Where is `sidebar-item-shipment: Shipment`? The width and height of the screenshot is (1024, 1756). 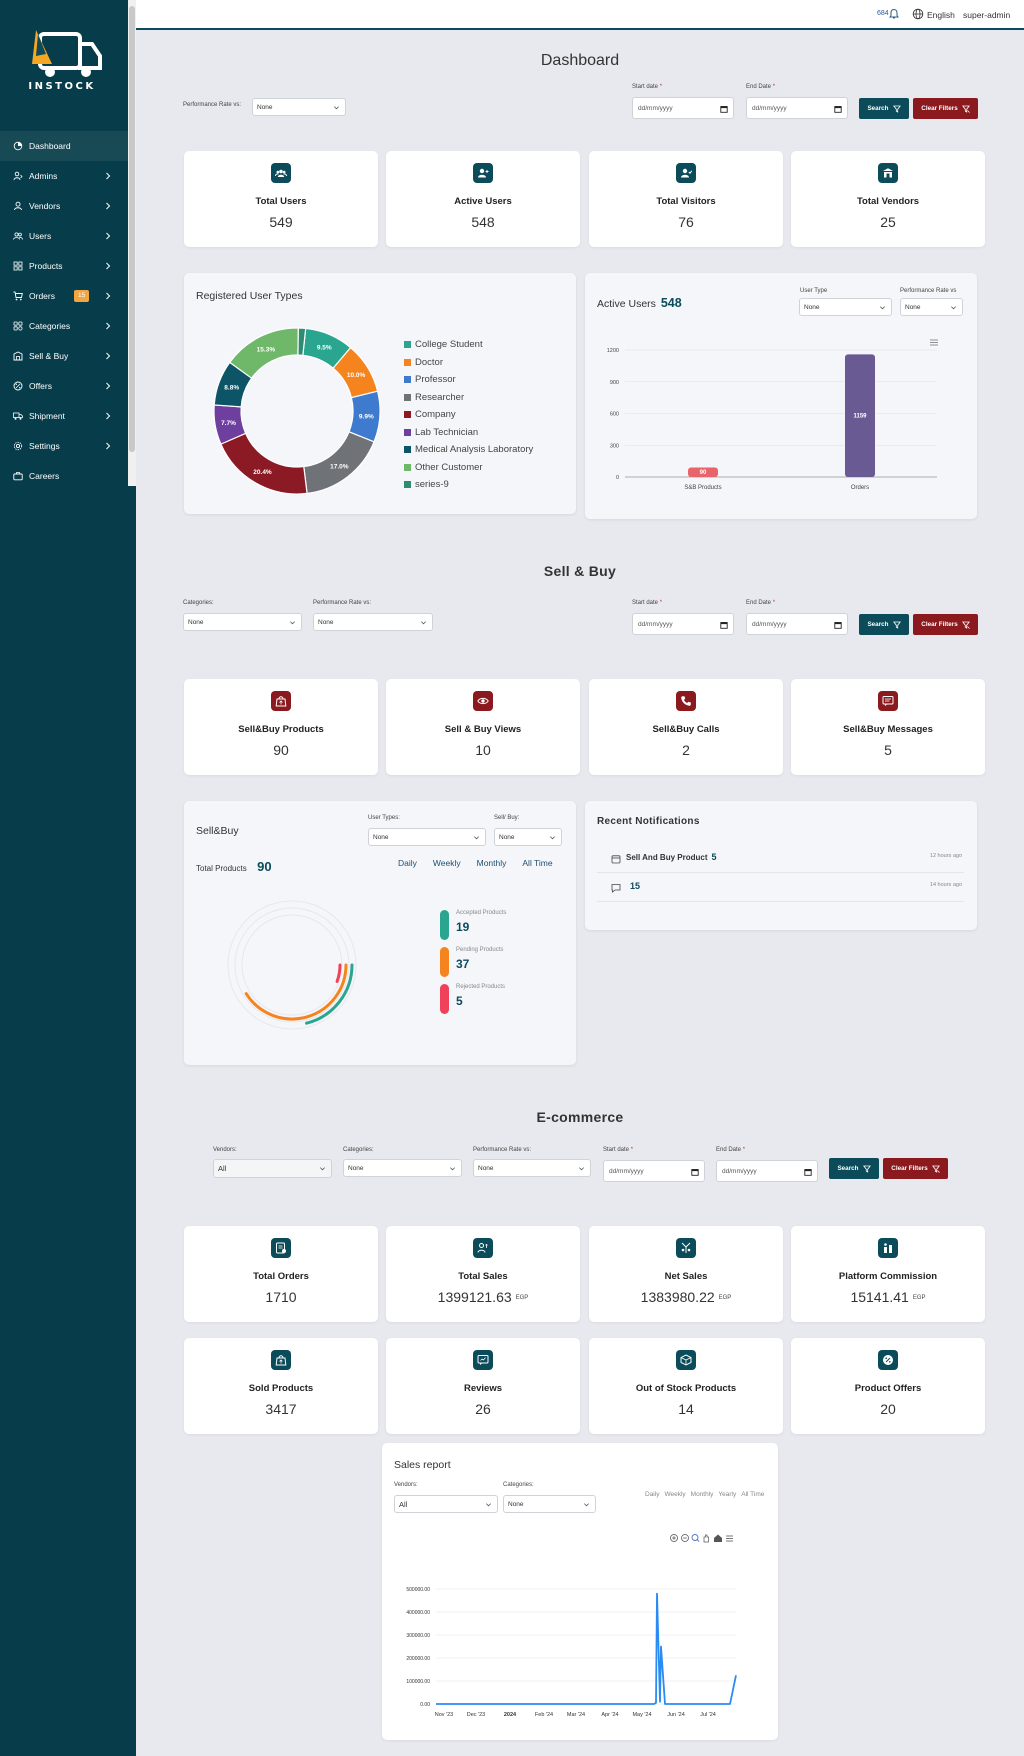
sidebar-item-shipment: Shipment is located at coordinates (64, 416).